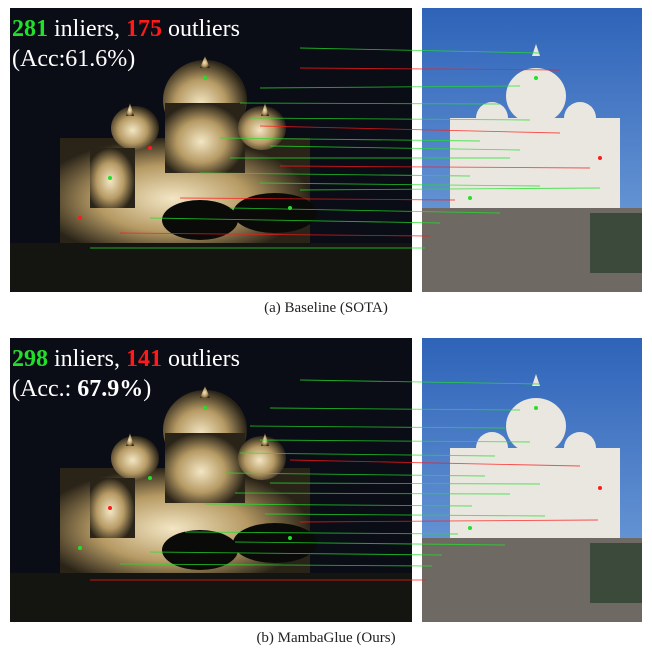 This screenshot has height=660, width=652. Describe the element at coordinates (110, 389) in the screenshot. I see `accuracy-value: 67.9%` at that location.